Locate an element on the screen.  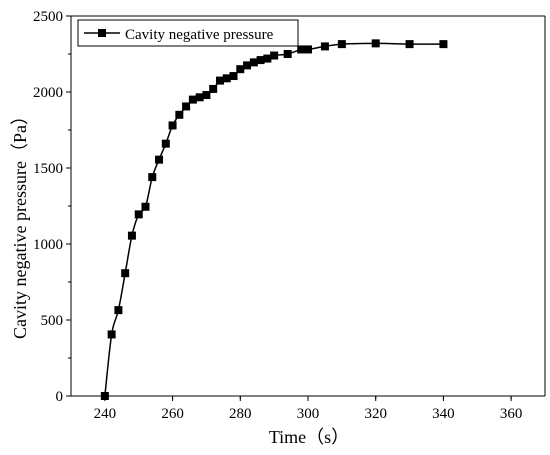
y-tick-label: 2000 is located at coordinates (48, 93).